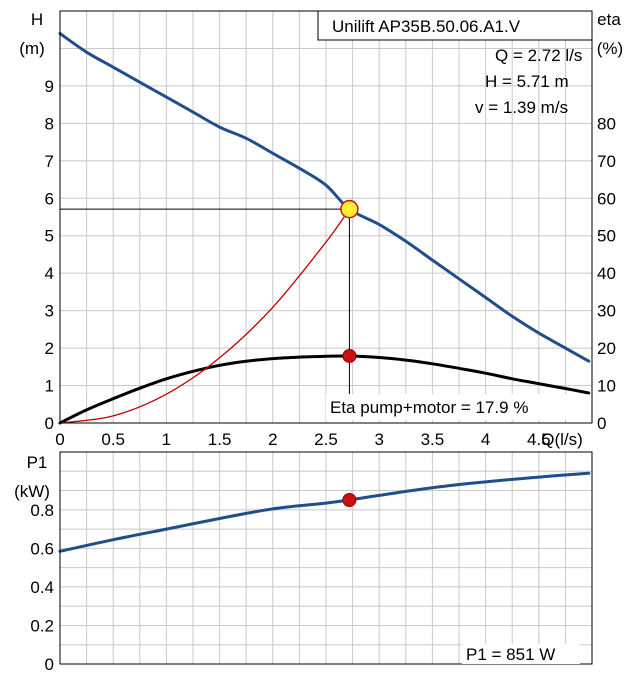  I want to click on y-tick-label: 8, so click(49, 123).